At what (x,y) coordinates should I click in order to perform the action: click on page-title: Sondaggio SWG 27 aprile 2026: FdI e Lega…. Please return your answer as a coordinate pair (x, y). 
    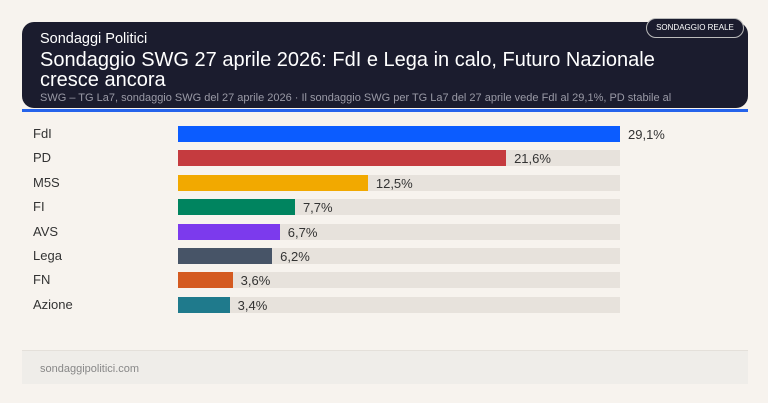
    Looking at the image, I should click on (347, 70).